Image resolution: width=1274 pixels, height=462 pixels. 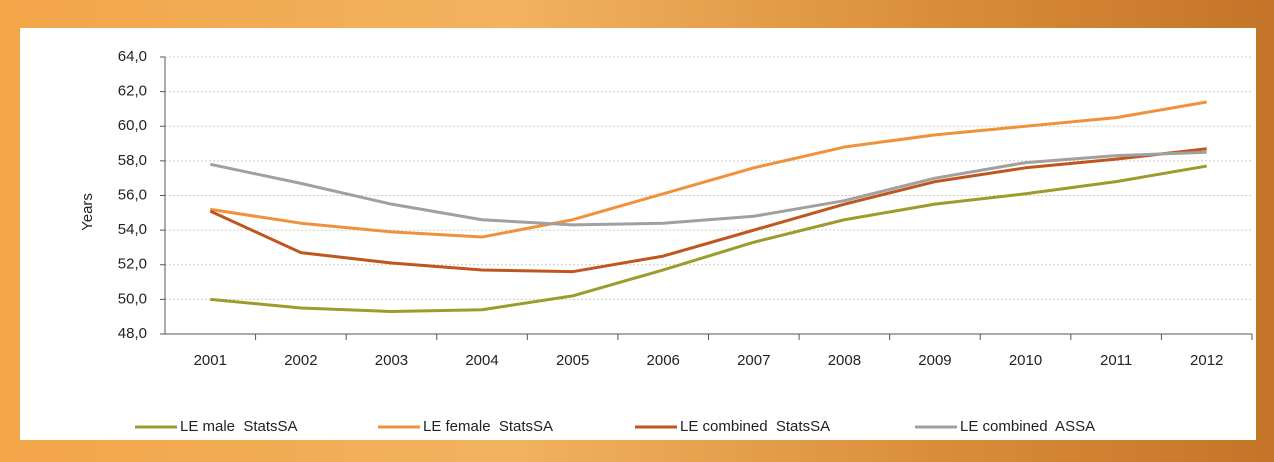 What do you see at coordinates (1025, 360) in the screenshot?
I see `x-tick-label: 2010` at bounding box center [1025, 360].